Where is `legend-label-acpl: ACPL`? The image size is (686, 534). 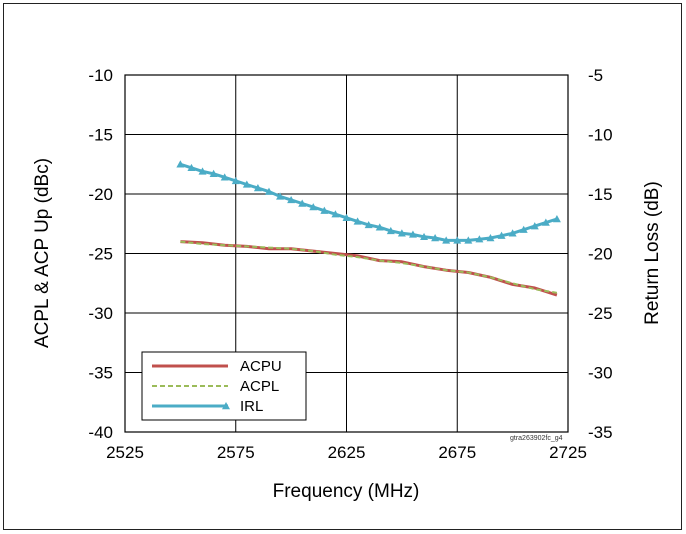 legend-label-acpl: ACPL is located at coordinates (259, 386).